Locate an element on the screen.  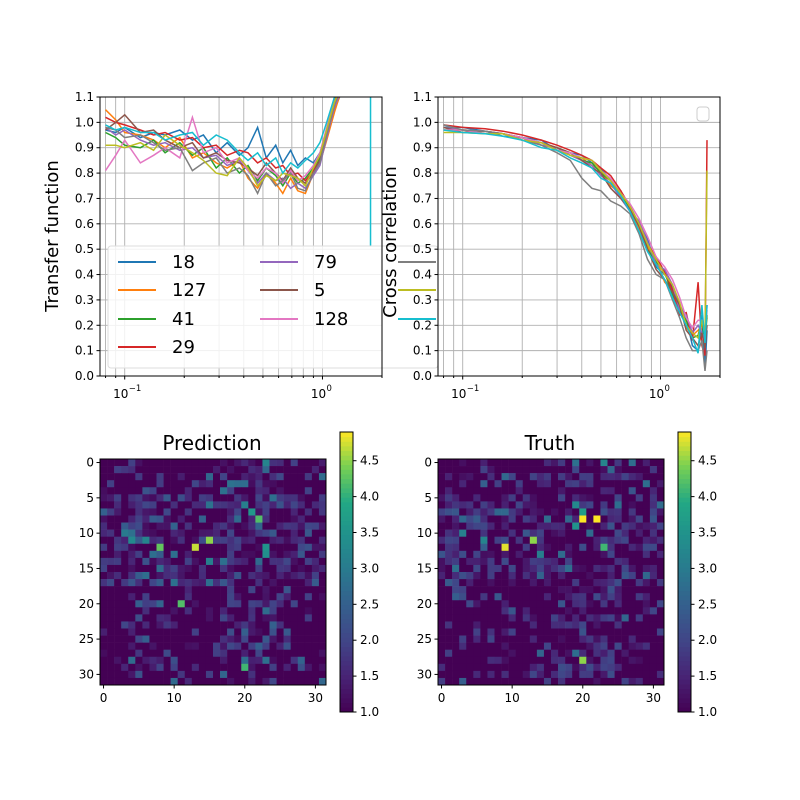
truth-xtick-label: 20 is located at coordinates (582, 698).